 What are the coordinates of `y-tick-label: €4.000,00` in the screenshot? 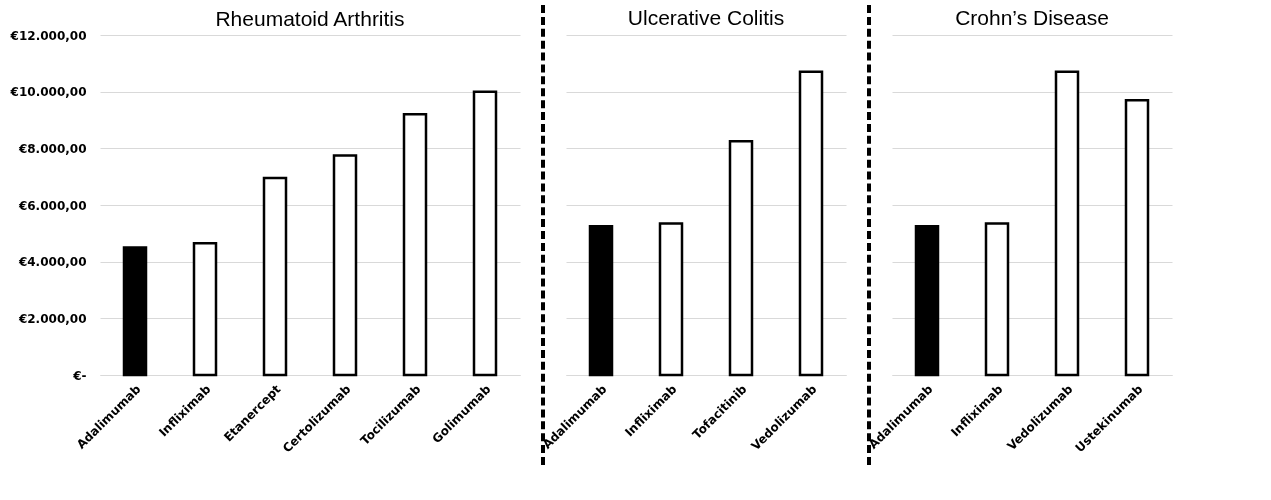 It's located at (52, 262).